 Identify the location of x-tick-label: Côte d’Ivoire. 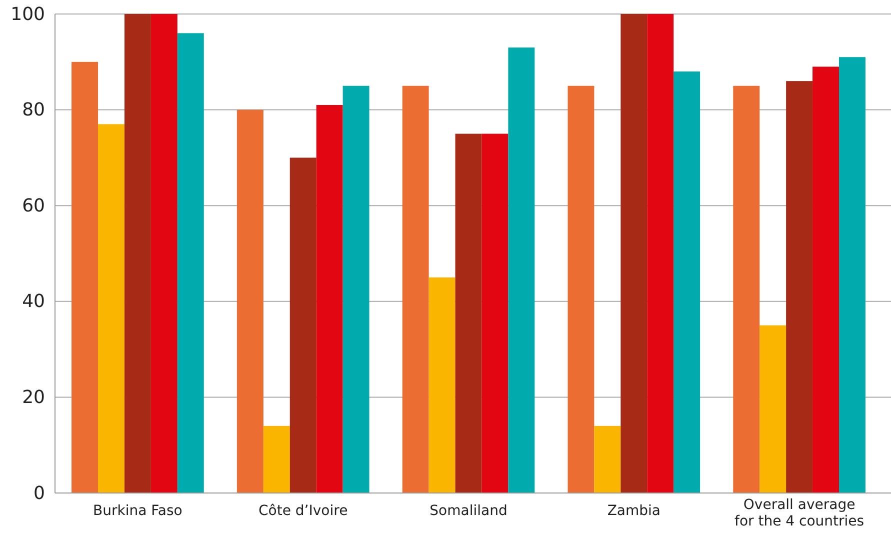
(303, 510).